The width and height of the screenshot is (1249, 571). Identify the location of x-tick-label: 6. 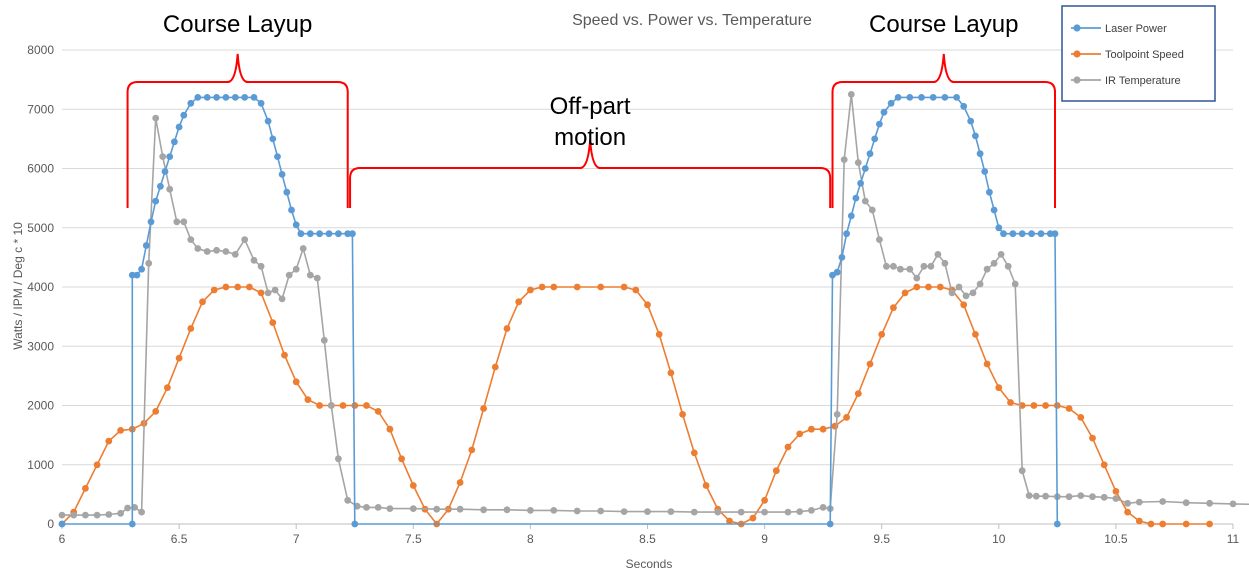
(62, 539).